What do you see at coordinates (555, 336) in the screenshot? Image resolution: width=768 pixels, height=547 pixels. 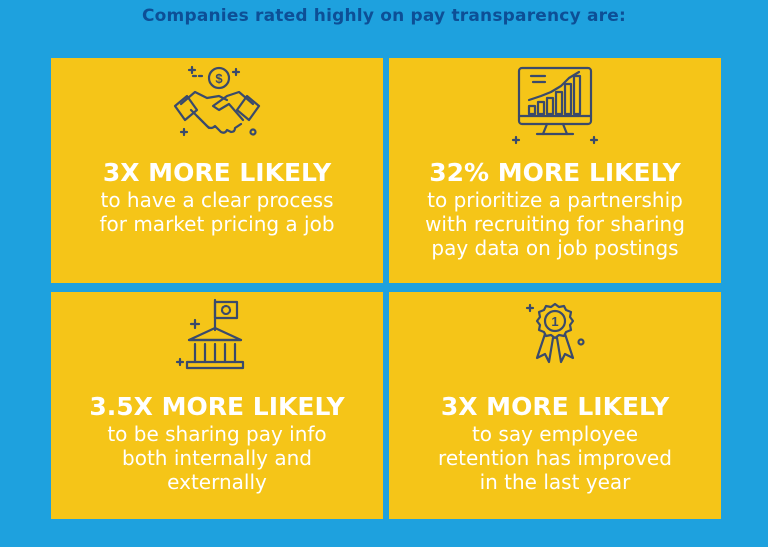 I see `award-ribbon-icon: 1` at bounding box center [555, 336].